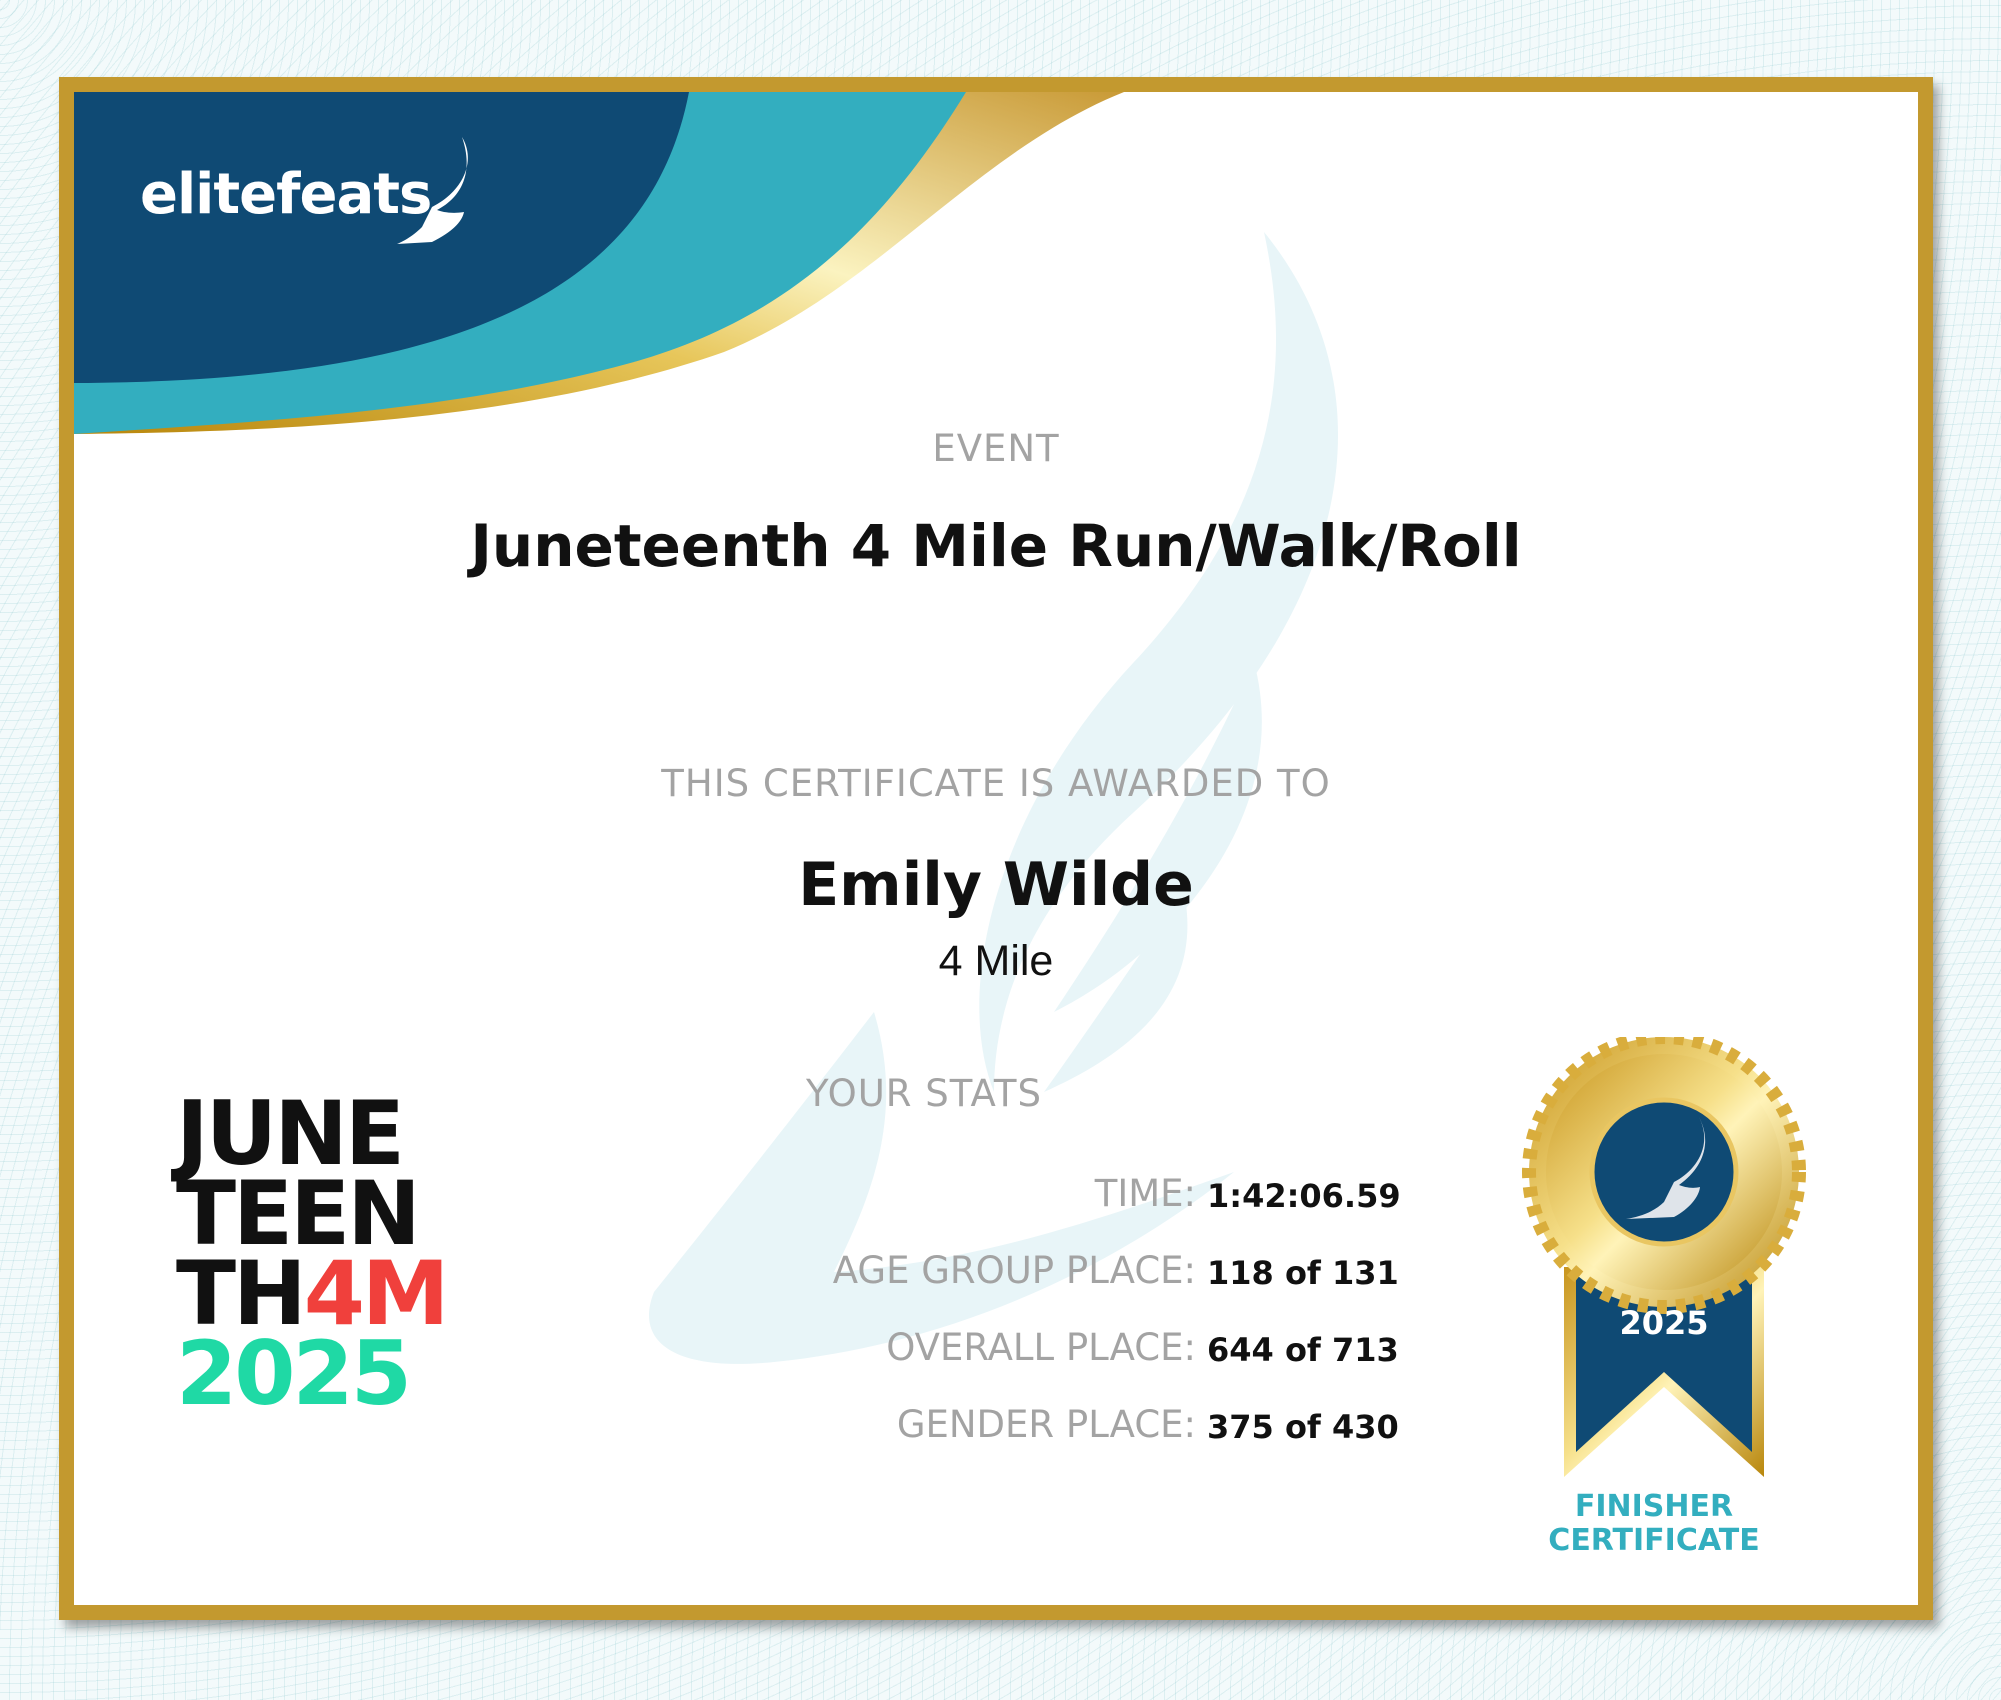 This screenshot has width=2001, height=1700. What do you see at coordinates (241, 1293) in the screenshot?
I see `race-logo-th: TH` at bounding box center [241, 1293].